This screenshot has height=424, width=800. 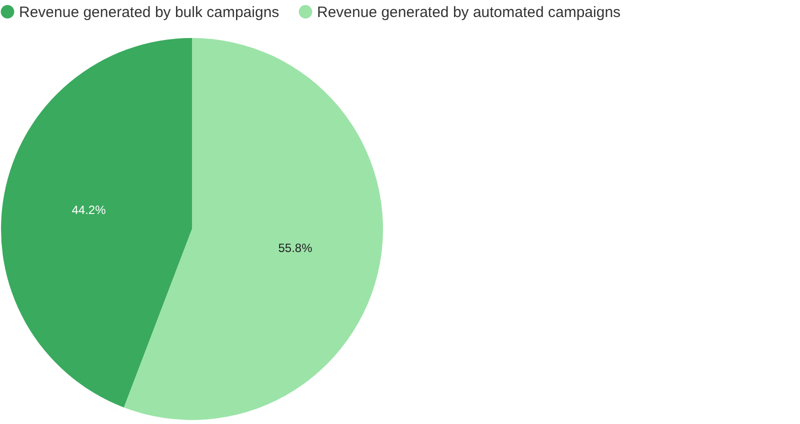 I want to click on legend-label: Revenue generated by automated campaigns, so click(x=469, y=12).